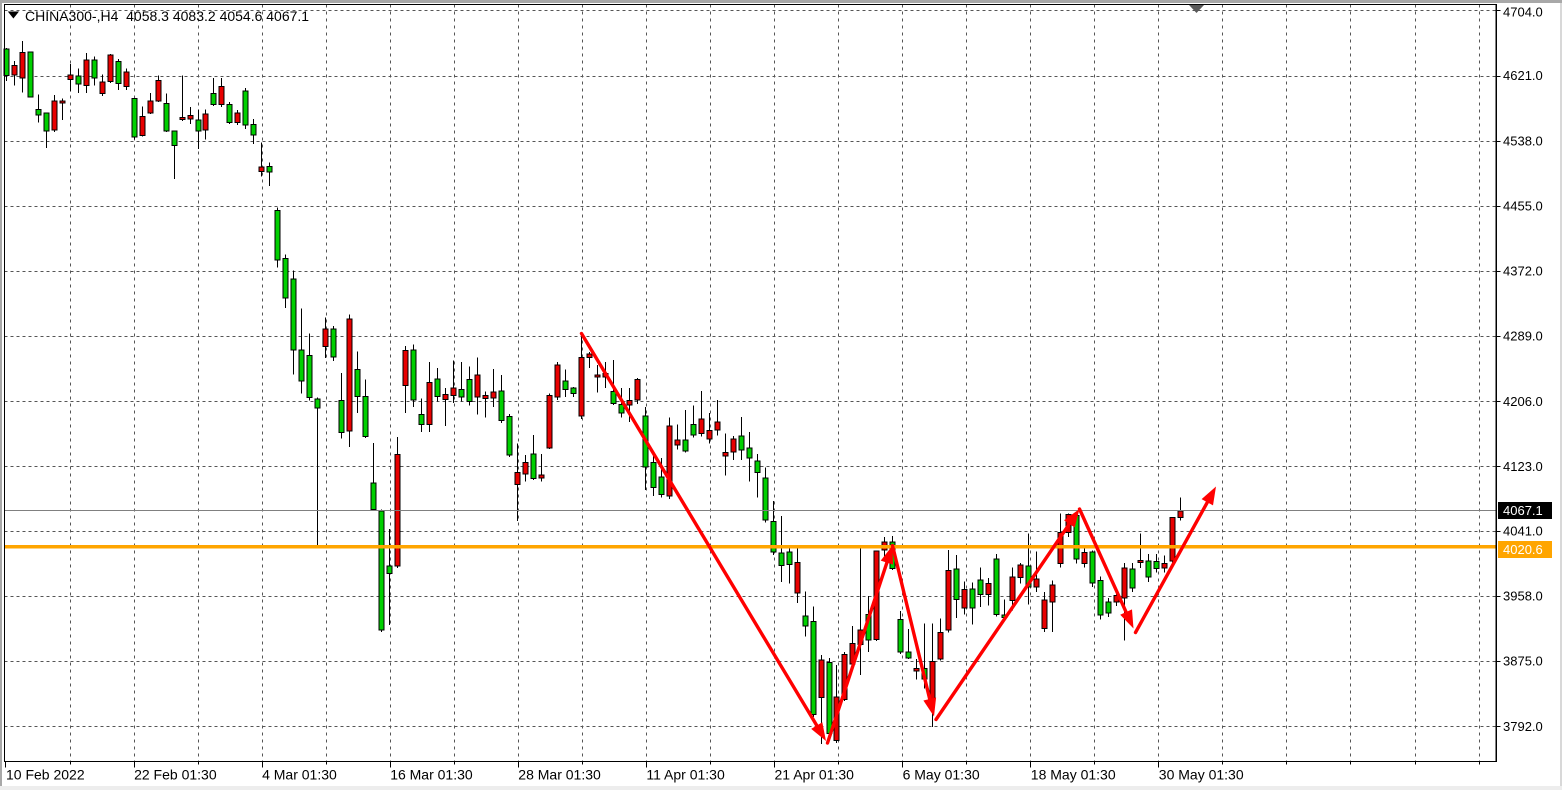 This screenshot has width=1562, height=790. What do you see at coordinates (299, 775) in the screenshot?
I see `svg-text: 4 Mar 01:30` at bounding box center [299, 775].